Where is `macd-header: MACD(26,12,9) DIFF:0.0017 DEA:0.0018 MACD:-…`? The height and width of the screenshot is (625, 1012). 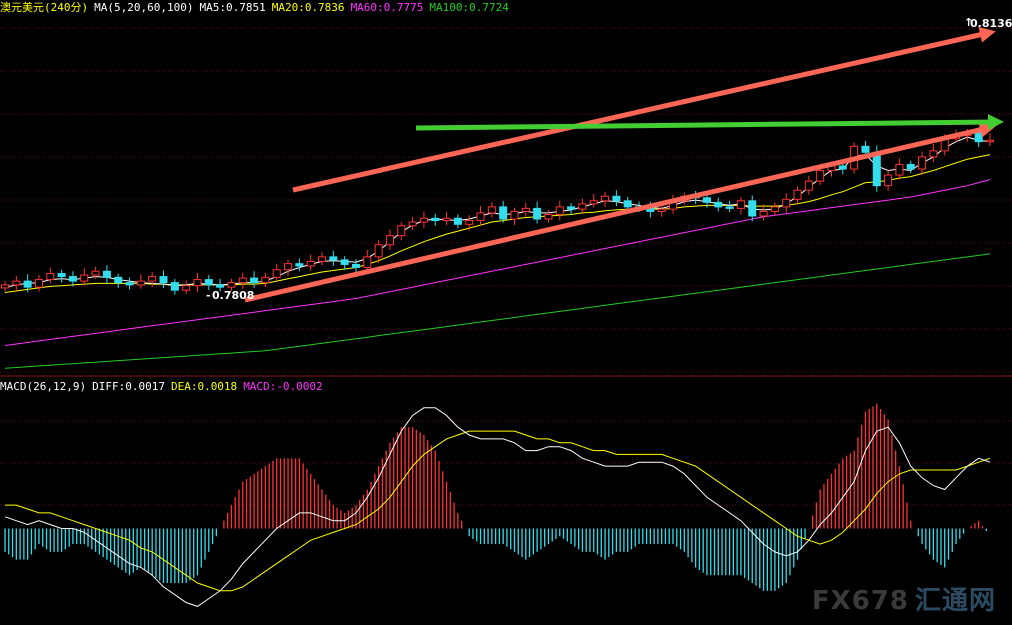
macd-header: MACD(26,12,9) DIFF:0.0017 DEA:0.0018 MACD:-… is located at coordinates (164, 386).